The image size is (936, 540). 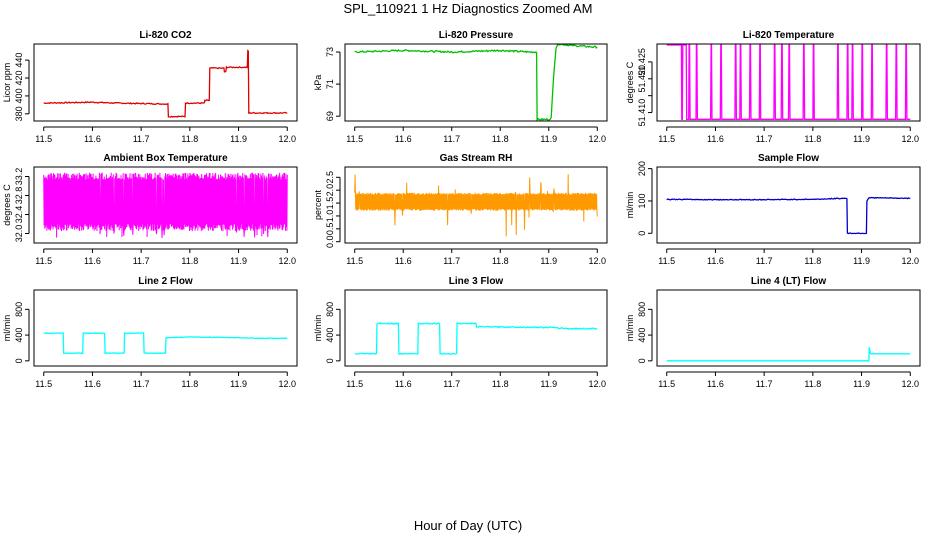 What do you see at coordinates (476, 281) in the screenshot?
I see `panel-title: Line 3 Flow` at bounding box center [476, 281].